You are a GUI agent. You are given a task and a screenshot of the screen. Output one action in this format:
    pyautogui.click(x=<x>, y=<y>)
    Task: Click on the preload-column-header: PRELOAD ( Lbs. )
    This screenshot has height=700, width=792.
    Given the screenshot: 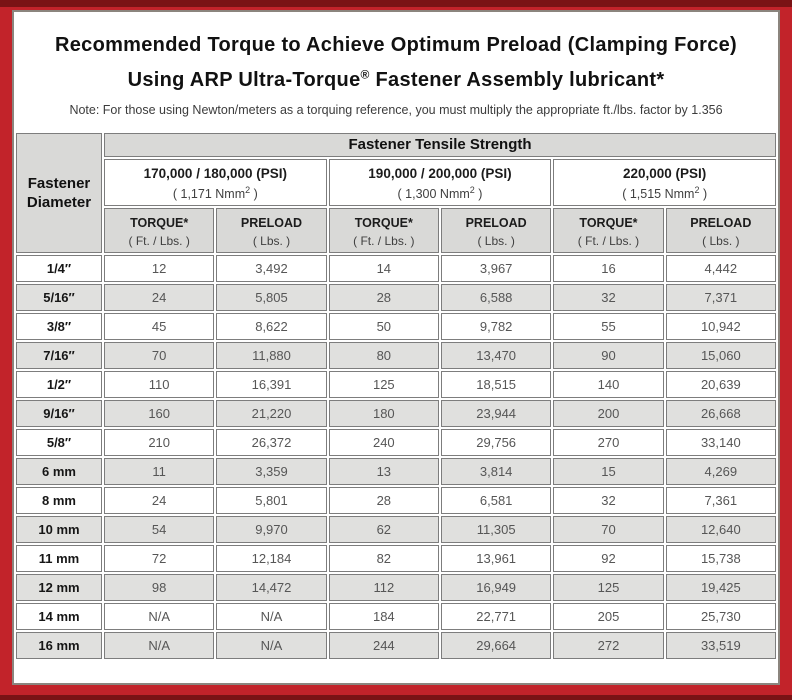 What is the action you would take?
    pyautogui.click(x=720, y=230)
    